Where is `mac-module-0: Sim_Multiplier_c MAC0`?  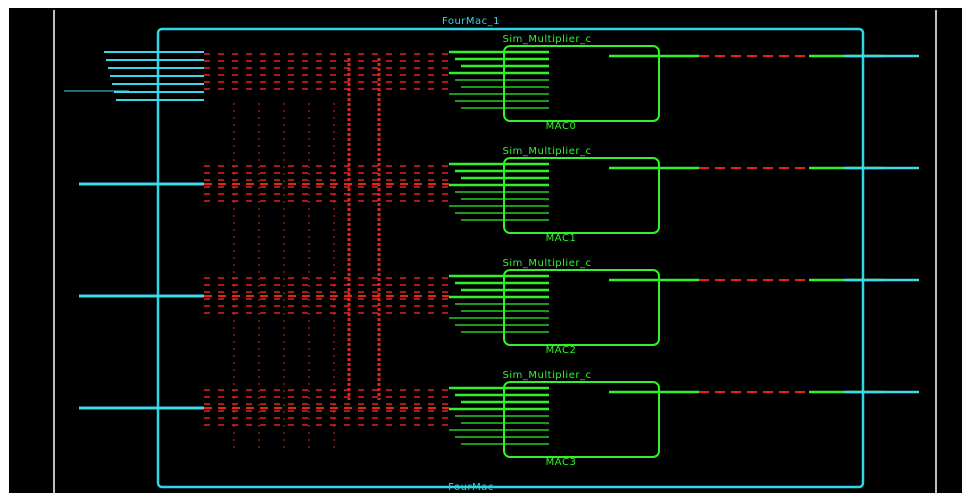 mac-module-0: Sim_Multiplier_c MAC0 is located at coordinates (581, 83).